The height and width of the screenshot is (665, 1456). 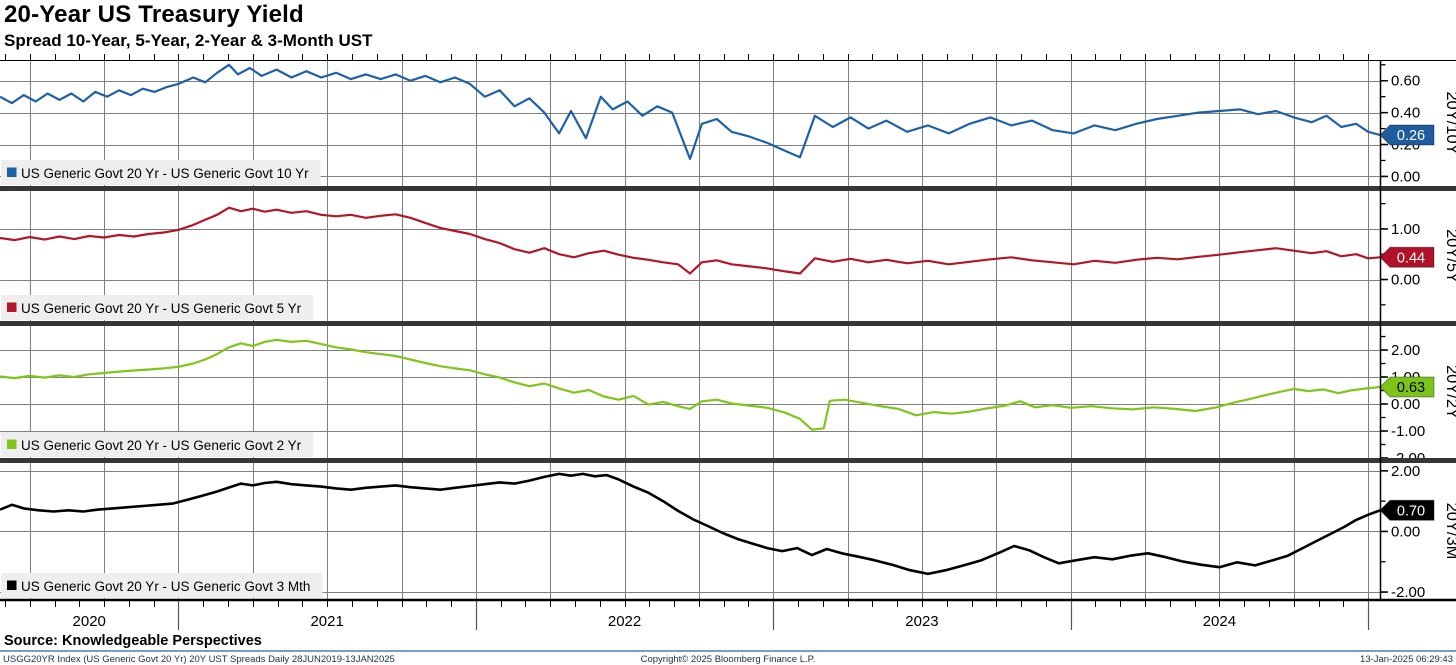 What do you see at coordinates (1449, 122) in the screenshot?
I see `panel-axis-label: 20Y/10Y` at bounding box center [1449, 122].